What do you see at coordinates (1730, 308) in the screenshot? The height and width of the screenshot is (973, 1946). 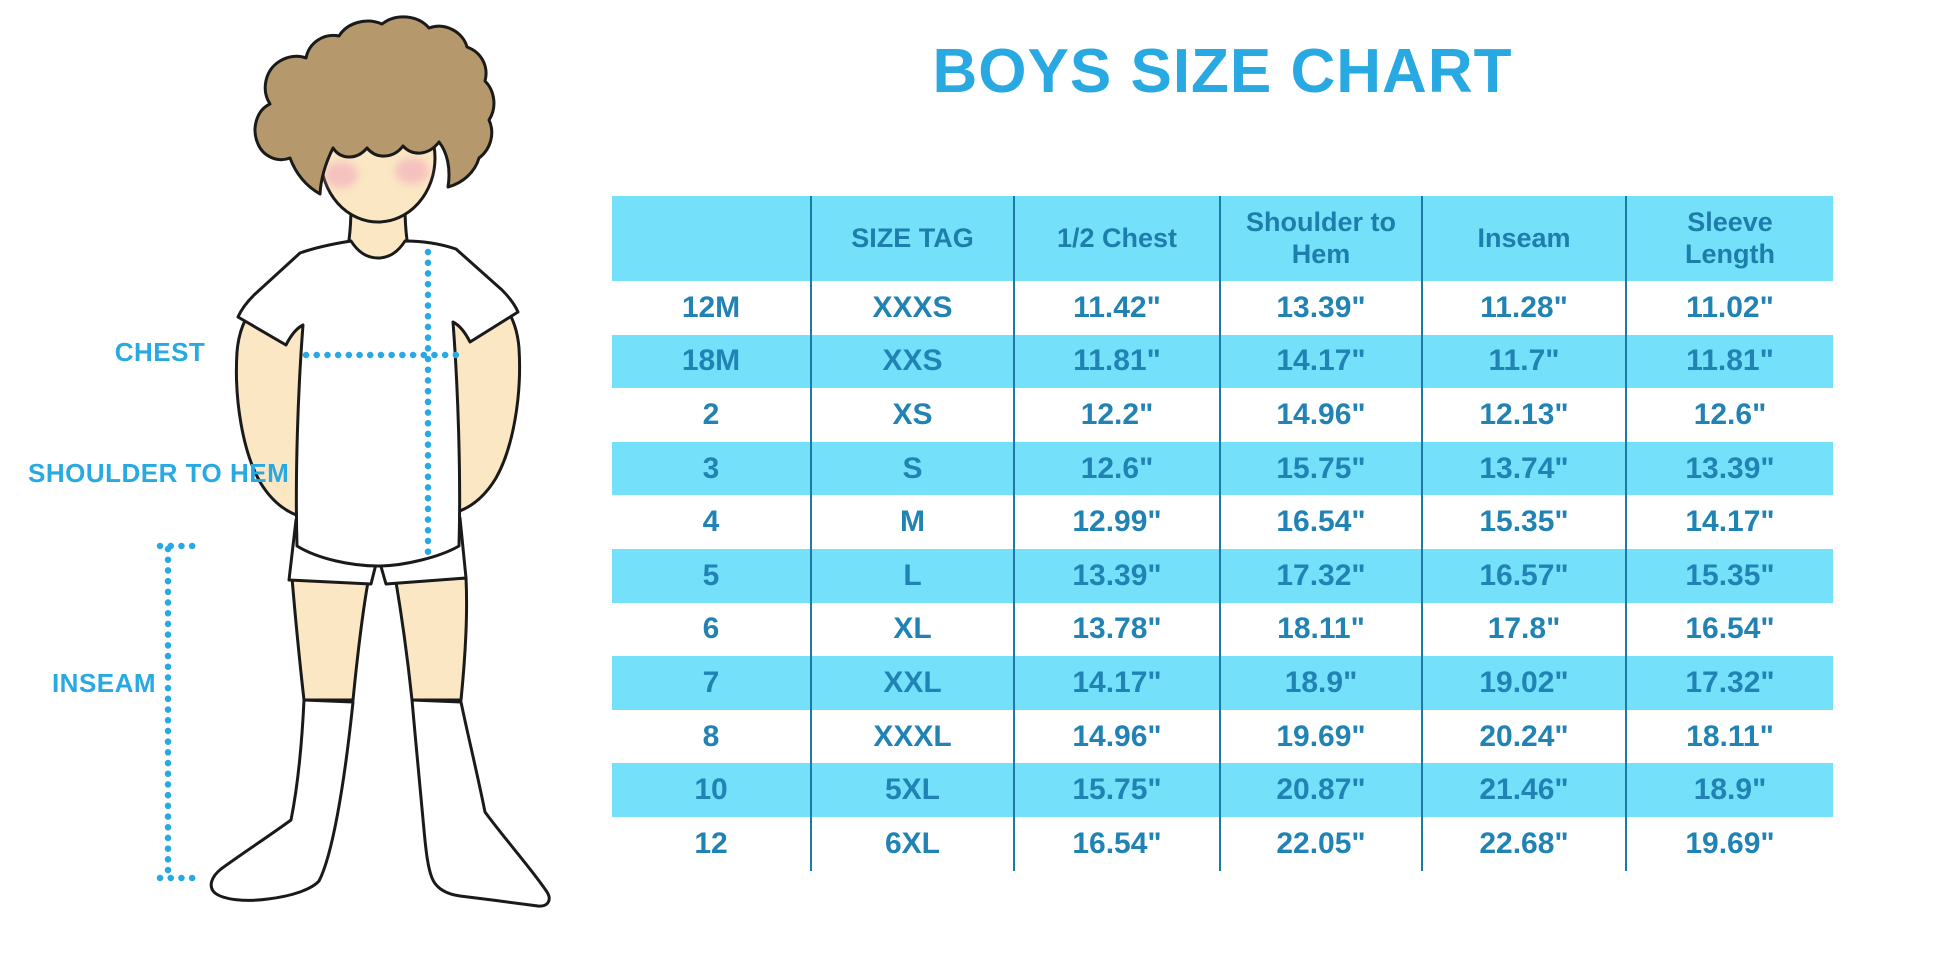 I see `measurement-cell: 11.02"` at bounding box center [1730, 308].